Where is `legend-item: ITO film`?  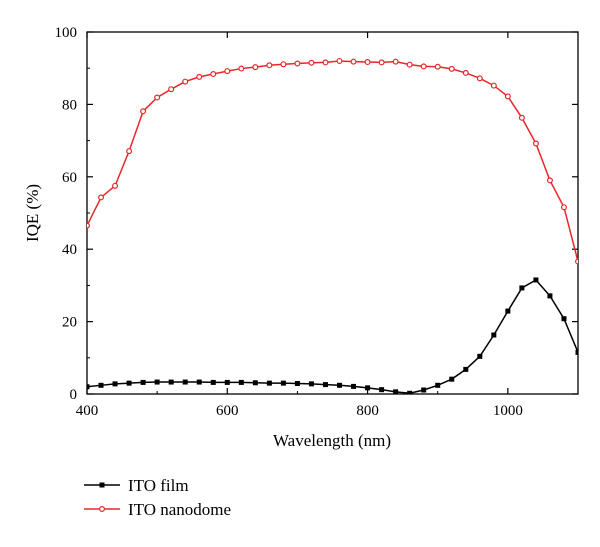 legend-item: ITO film is located at coordinates (136, 485).